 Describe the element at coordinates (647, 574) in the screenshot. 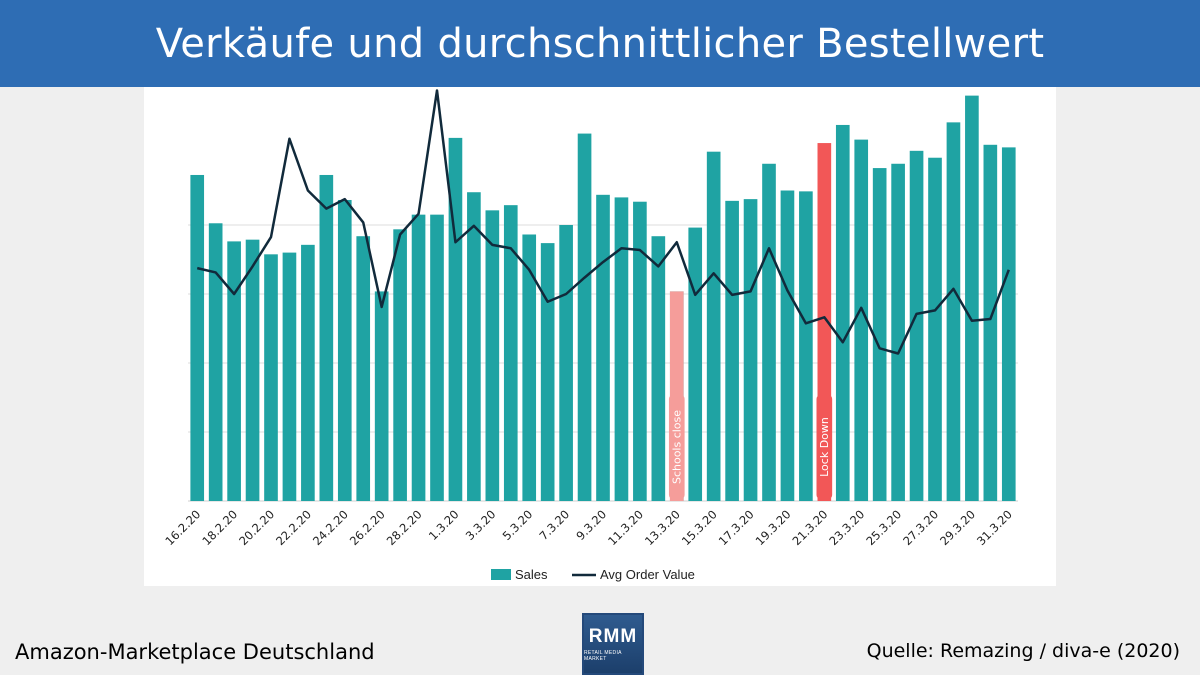

I see `legend-aov-label: Avg Order Value` at that location.